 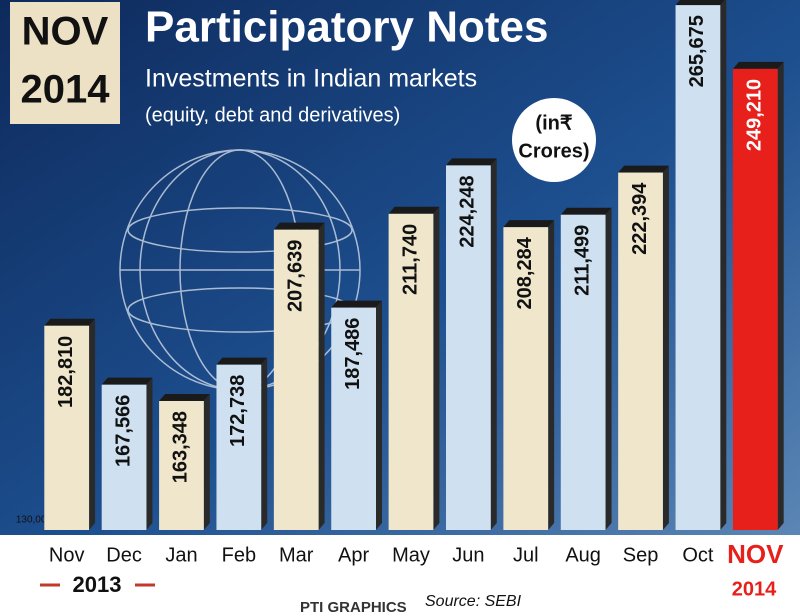 What do you see at coordinates (65, 32) in the screenshot?
I see `badge-line: NOV` at bounding box center [65, 32].